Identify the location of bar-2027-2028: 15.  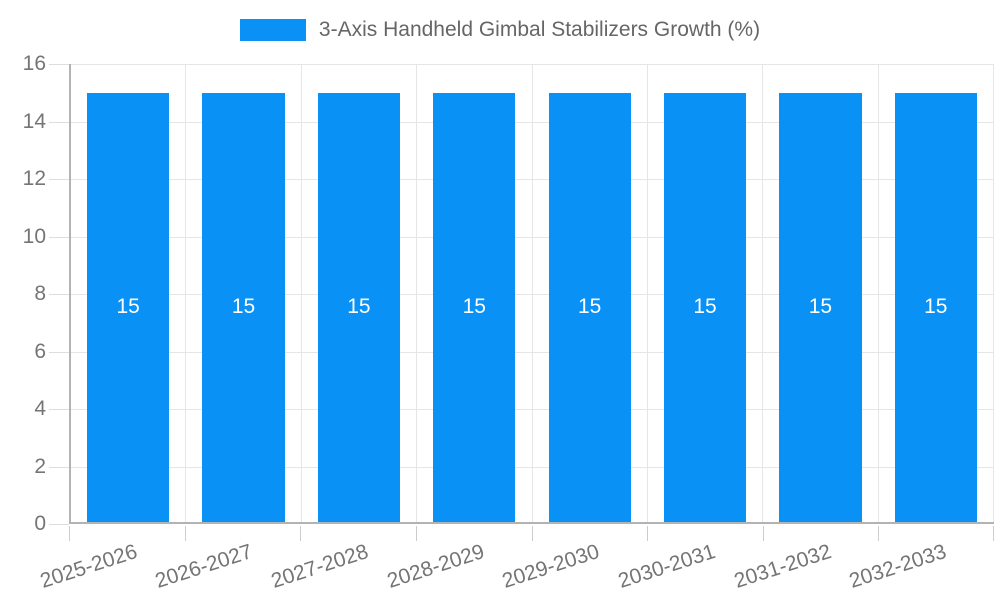
(359, 307).